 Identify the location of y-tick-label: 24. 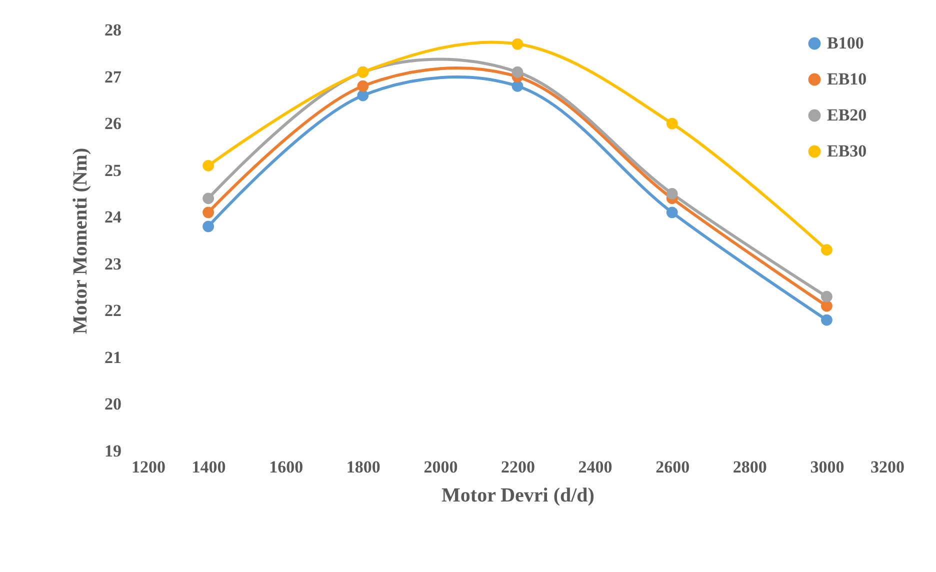
(113, 217).